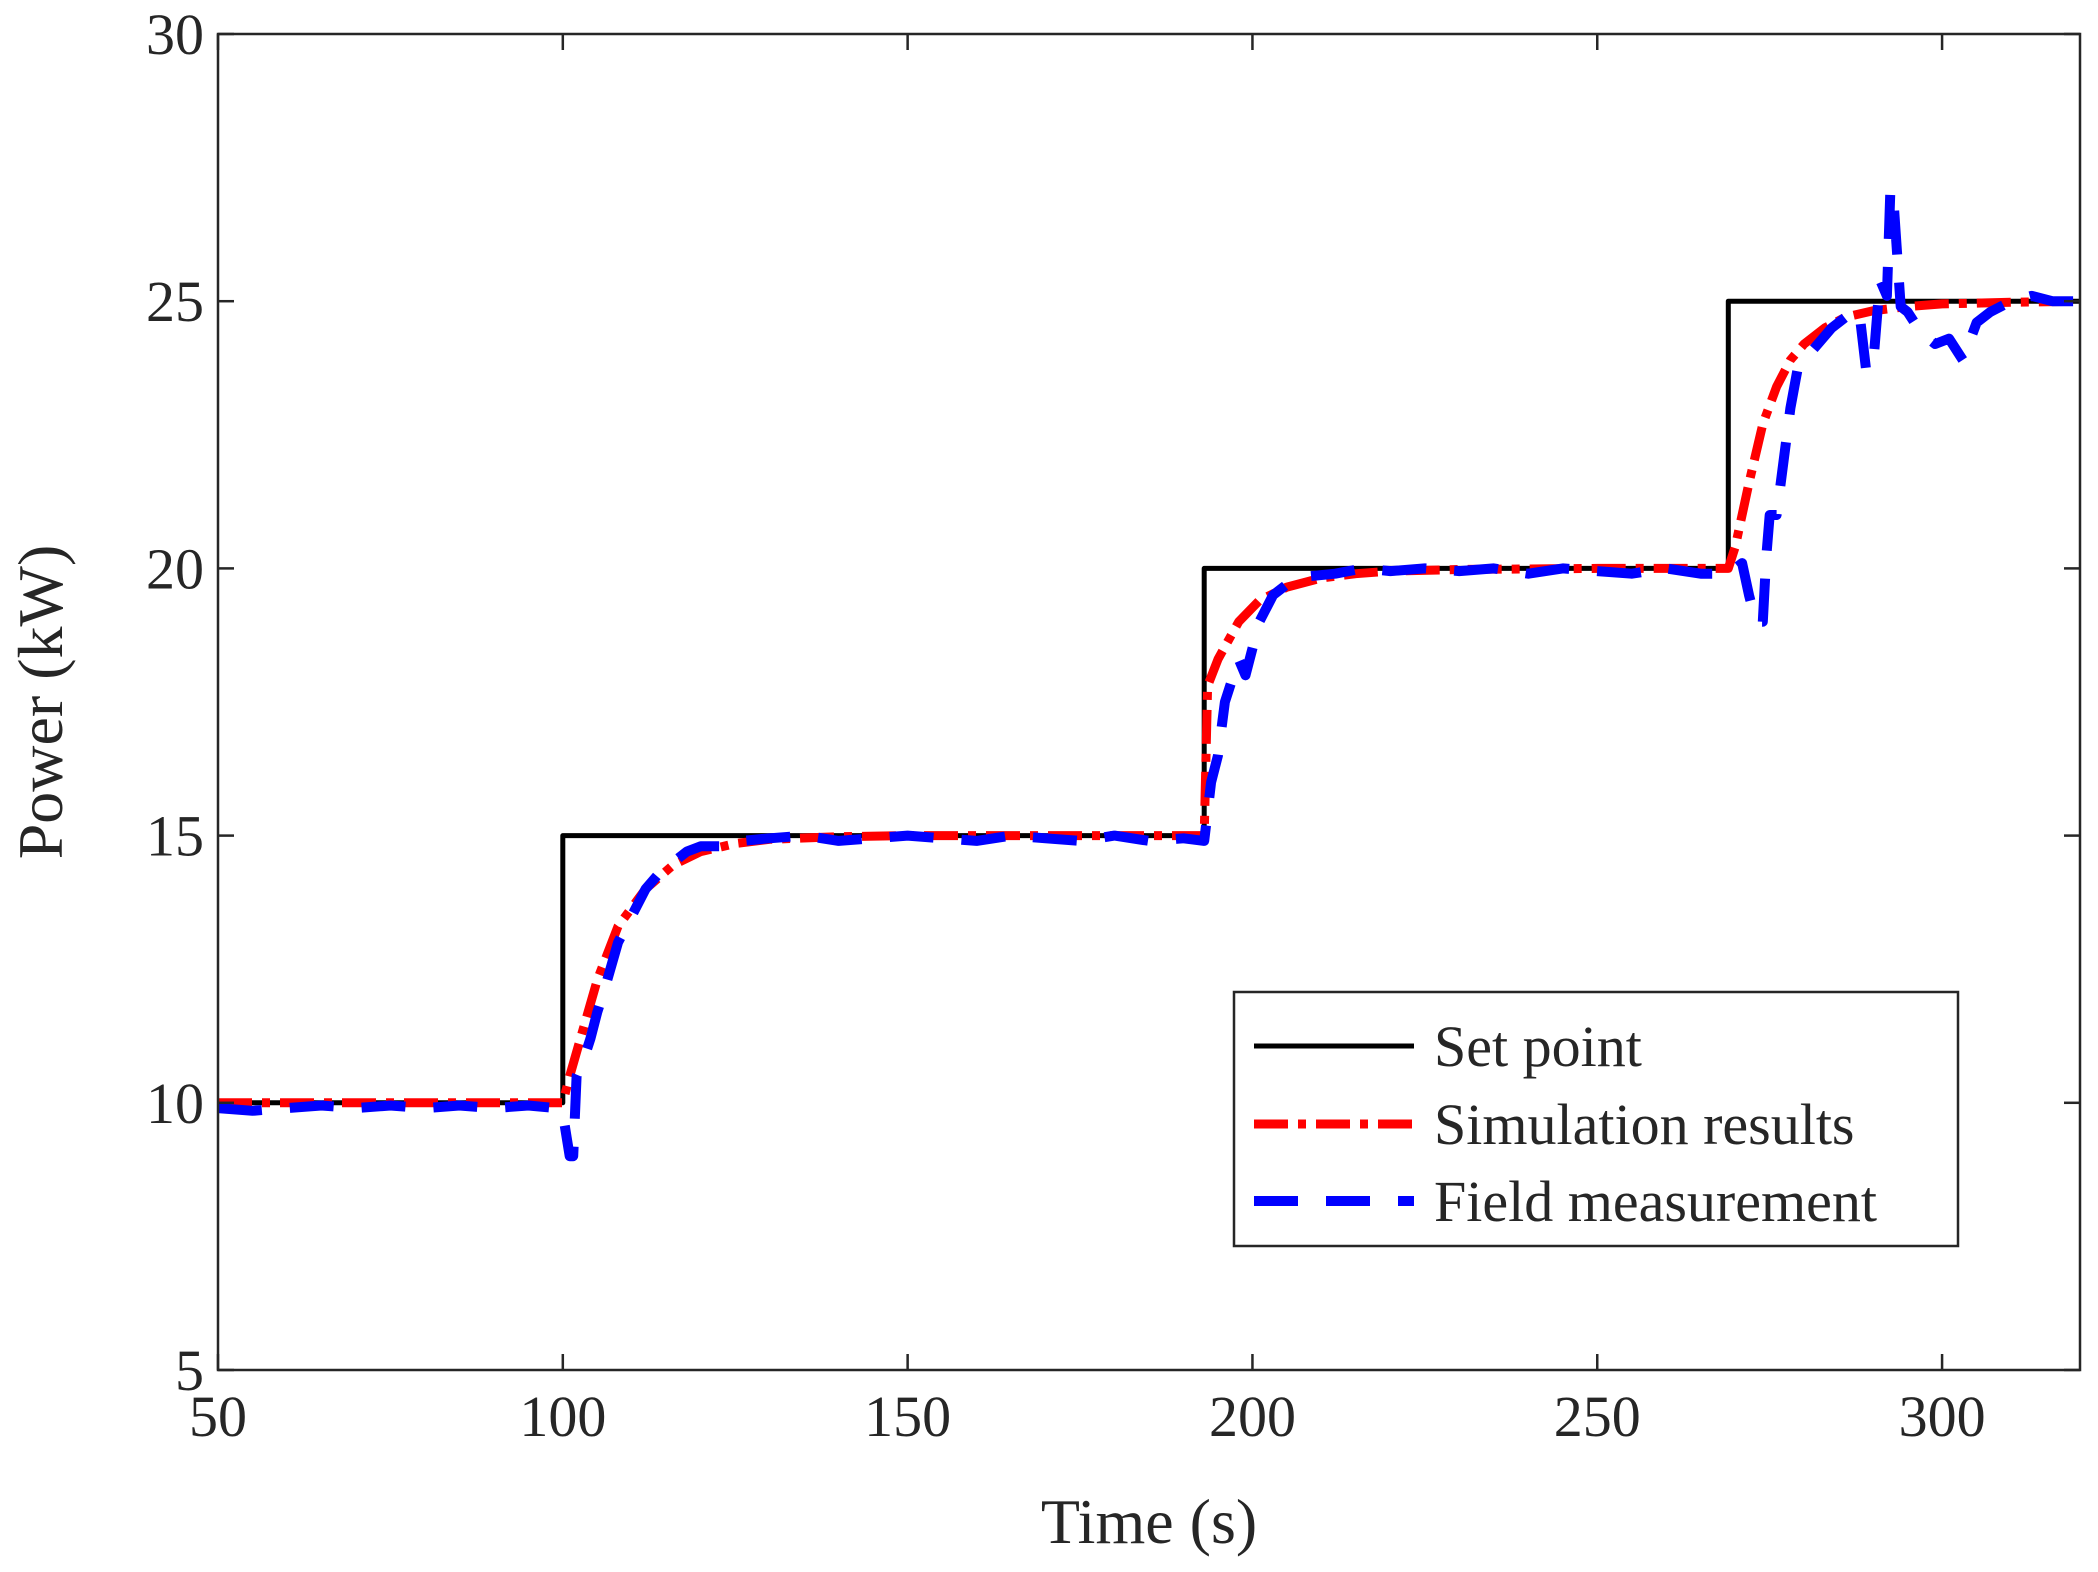 This screenshot has width=2098, height=1572. I want to click on y-tick-label: 5, so click(189, 1370).